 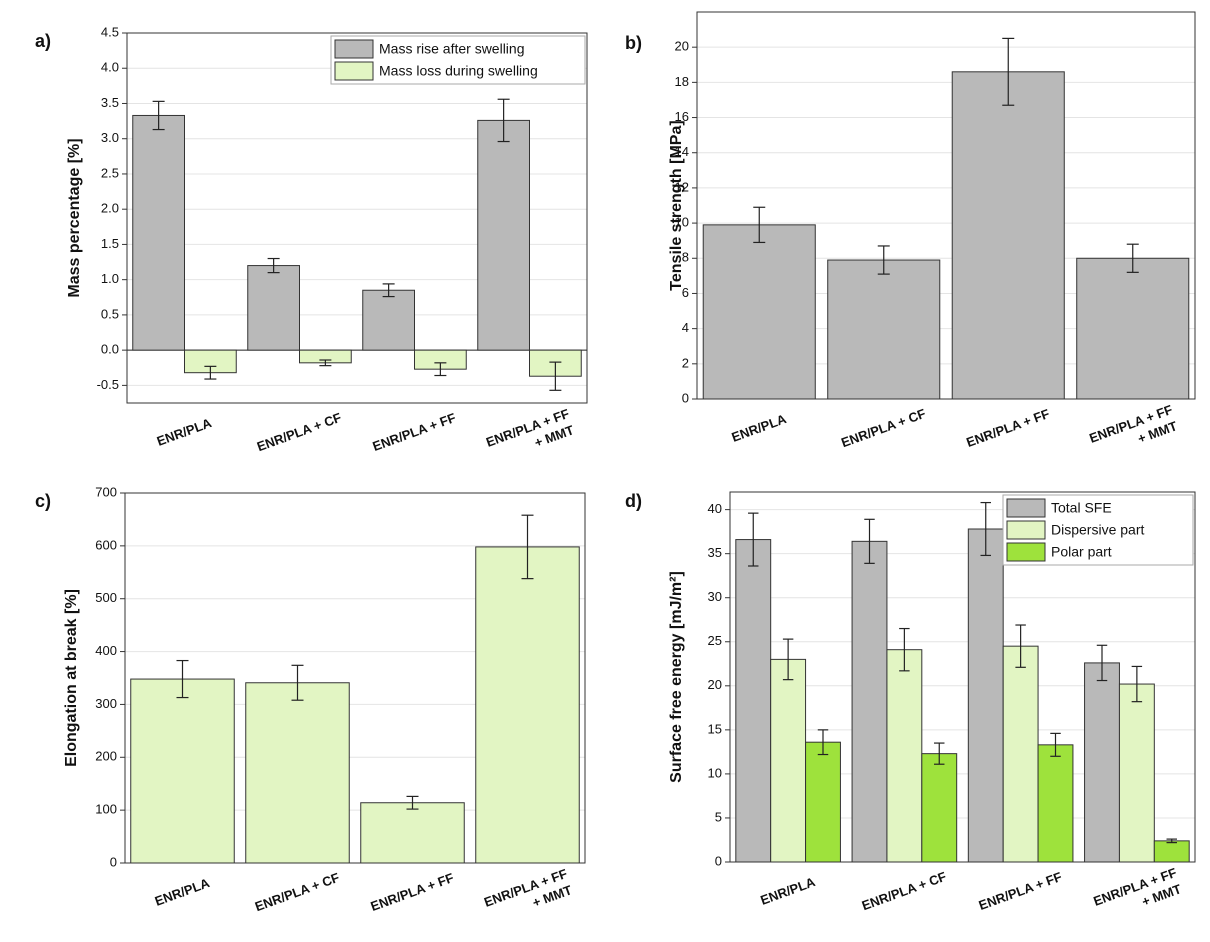 What do you see at coordinates (71, 678) in the screenshot?
I see `y-axis-title: Elongation at break [%]` at bounding box center [71, 678].